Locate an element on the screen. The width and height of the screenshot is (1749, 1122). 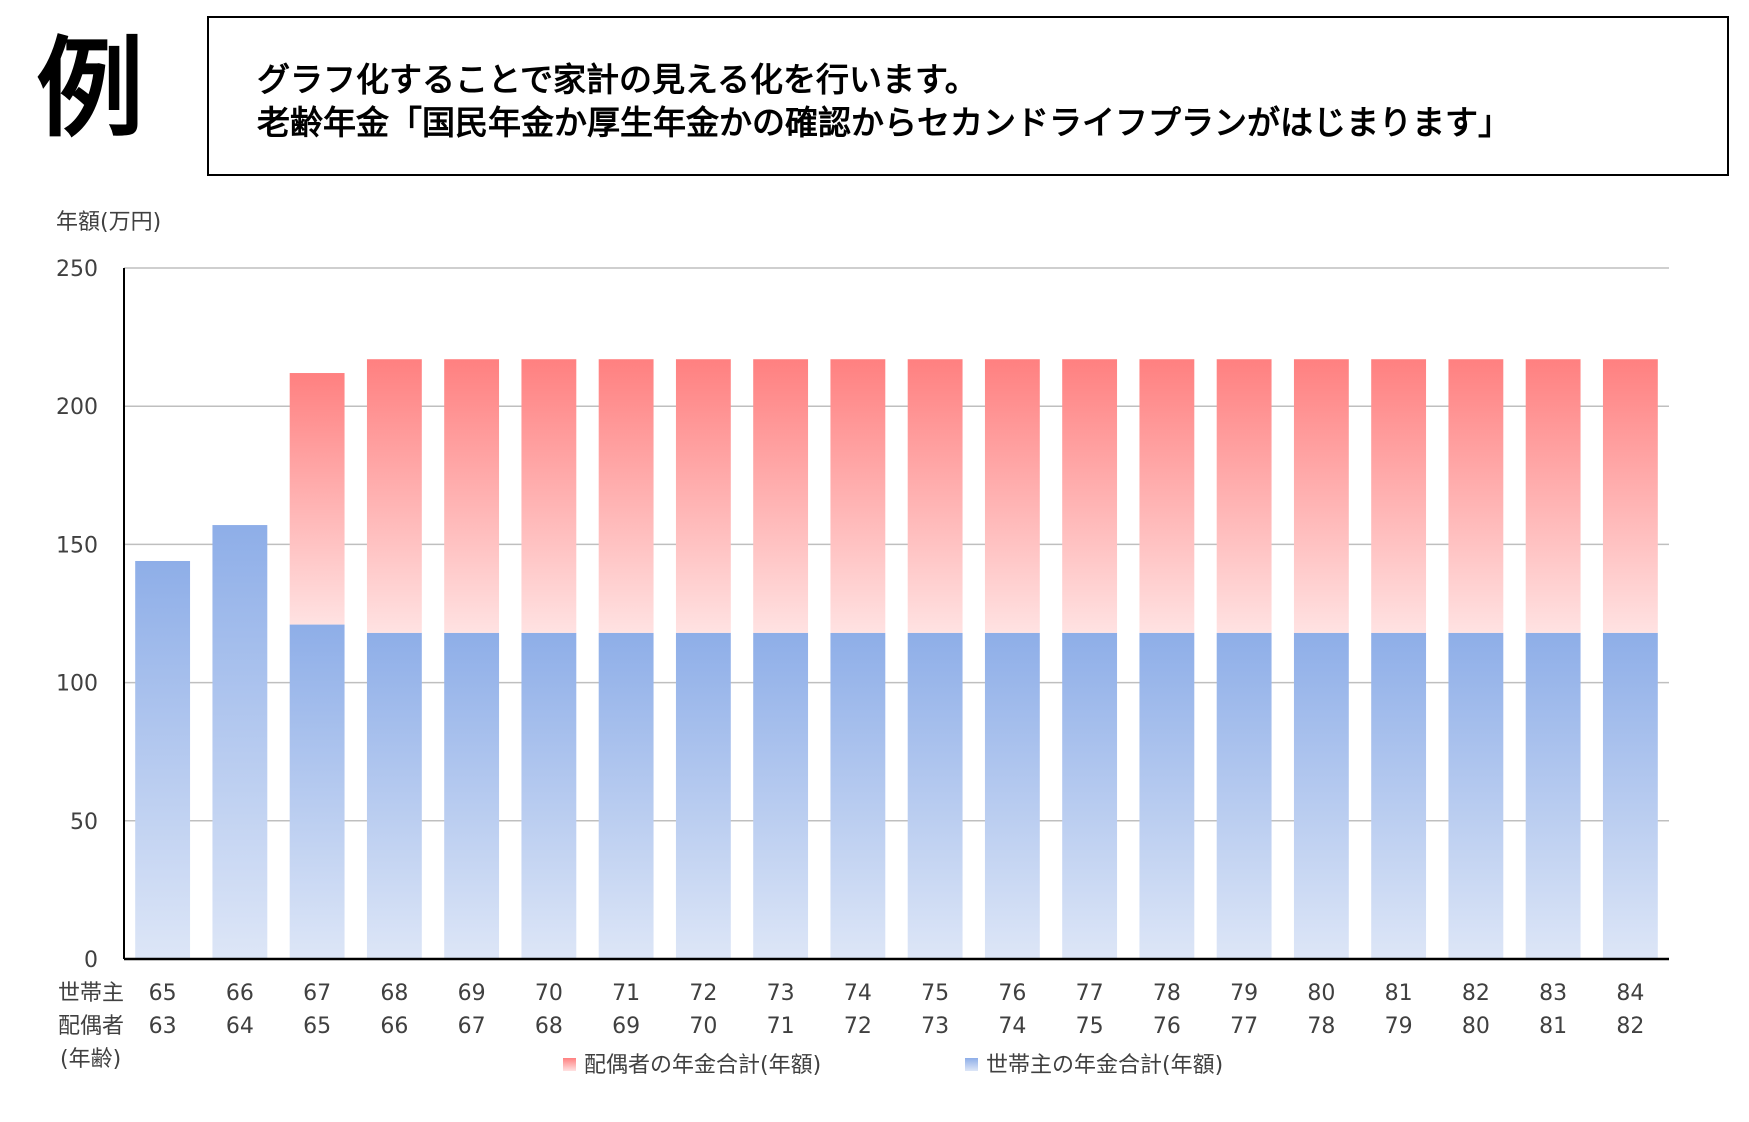
x-tick-label-head: 67 is located at coordinates (317, 993).